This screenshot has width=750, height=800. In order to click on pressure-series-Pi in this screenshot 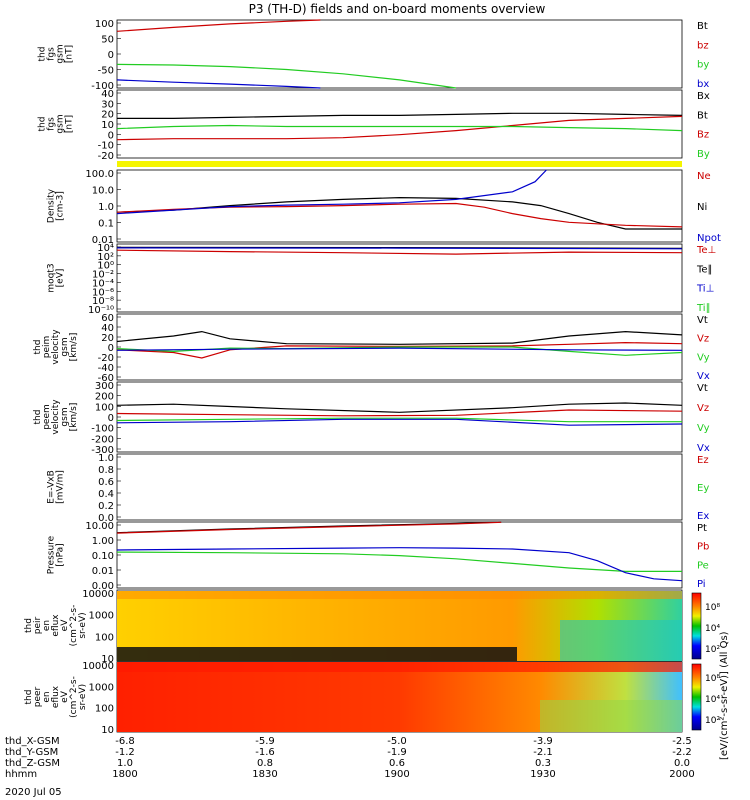, I will do `click(399, 564)`.